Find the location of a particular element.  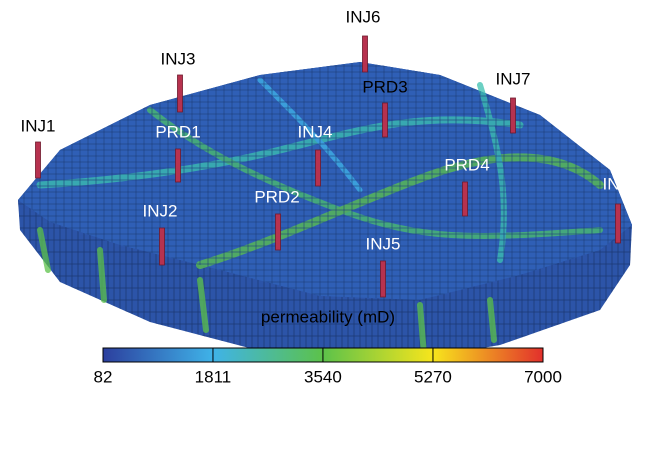

well-label: INJ2 is located at coordinates (160, 210).